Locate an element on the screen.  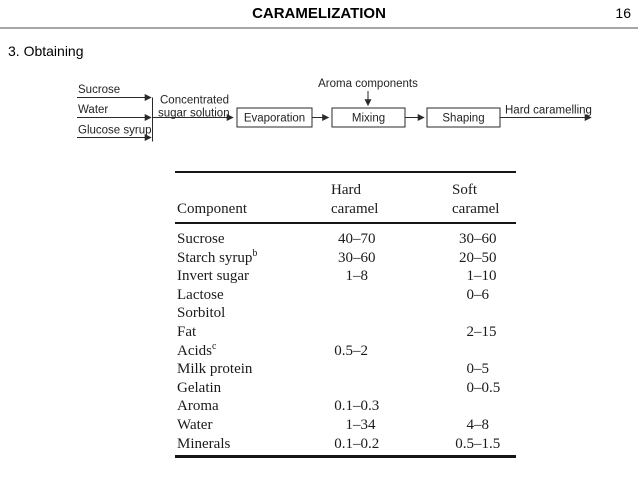
hard-caramel-value: 40–70 is located at coordinates (357, 239).